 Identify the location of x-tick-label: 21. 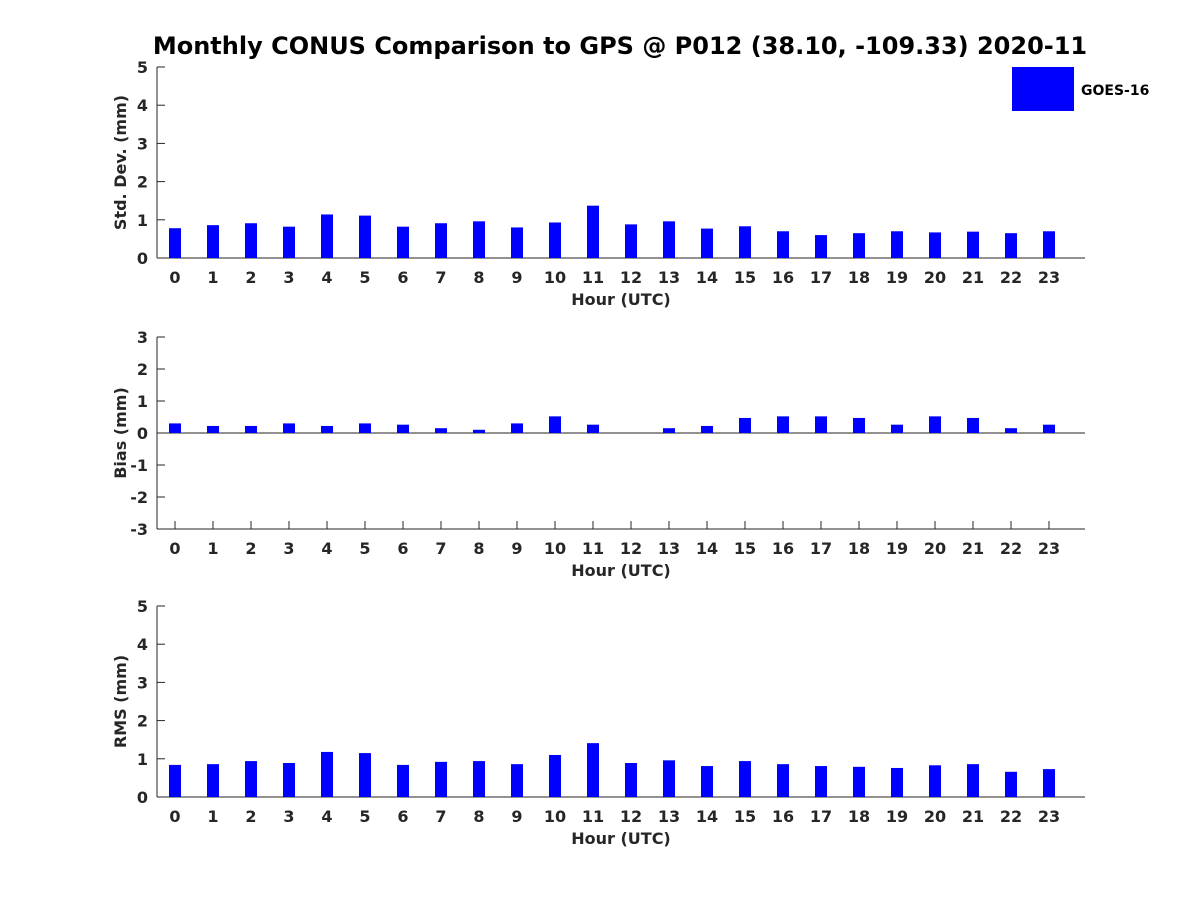
(973, 816).